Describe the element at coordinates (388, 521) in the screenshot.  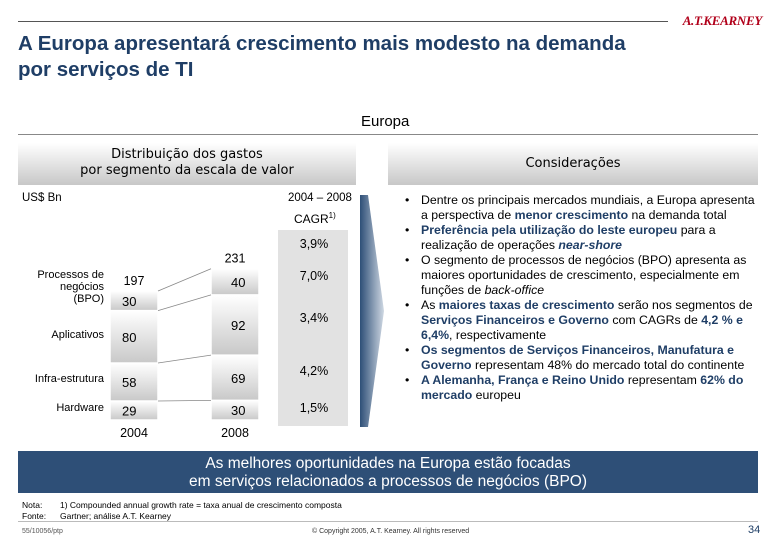
I see `footer-rule` at that location.